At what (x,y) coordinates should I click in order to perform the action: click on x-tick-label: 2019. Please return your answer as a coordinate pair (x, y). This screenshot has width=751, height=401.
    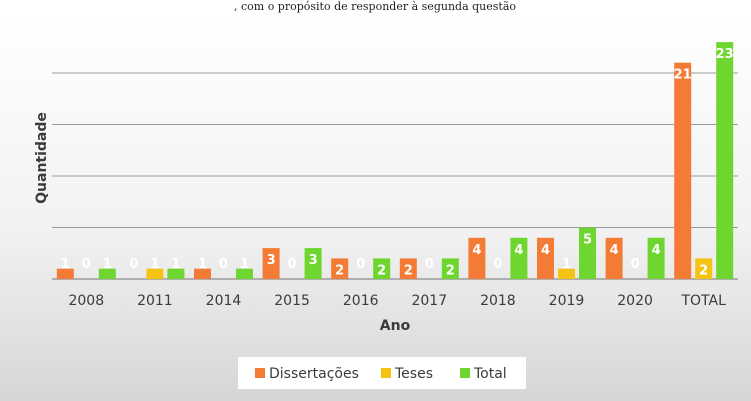
    Looking at the image, I should click on (567, 301).